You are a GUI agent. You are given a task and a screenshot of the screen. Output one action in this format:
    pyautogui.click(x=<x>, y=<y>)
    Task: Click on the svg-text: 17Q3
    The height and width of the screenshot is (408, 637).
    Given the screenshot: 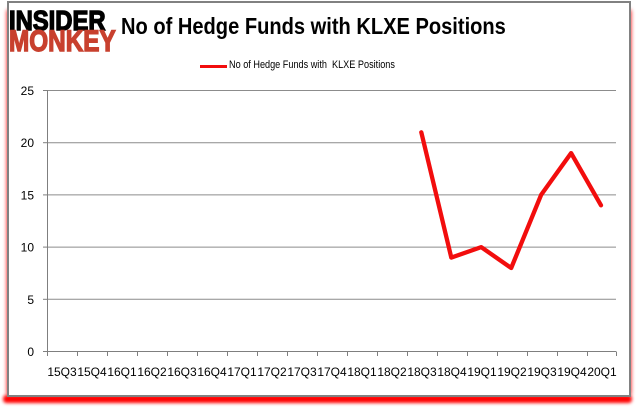 What is the action you would take?
    pyautogui.click(x=302, y=372)
    